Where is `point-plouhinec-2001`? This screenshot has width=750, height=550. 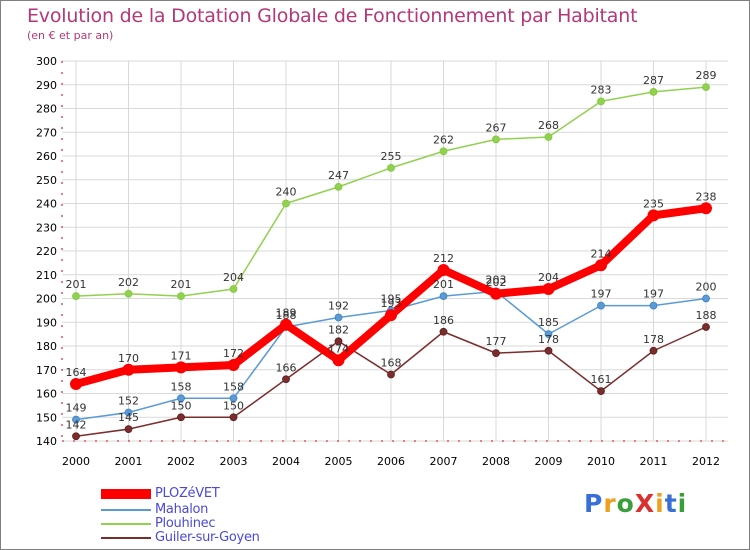 point-plouhinec-2001 is located at coordinates (128, 293).